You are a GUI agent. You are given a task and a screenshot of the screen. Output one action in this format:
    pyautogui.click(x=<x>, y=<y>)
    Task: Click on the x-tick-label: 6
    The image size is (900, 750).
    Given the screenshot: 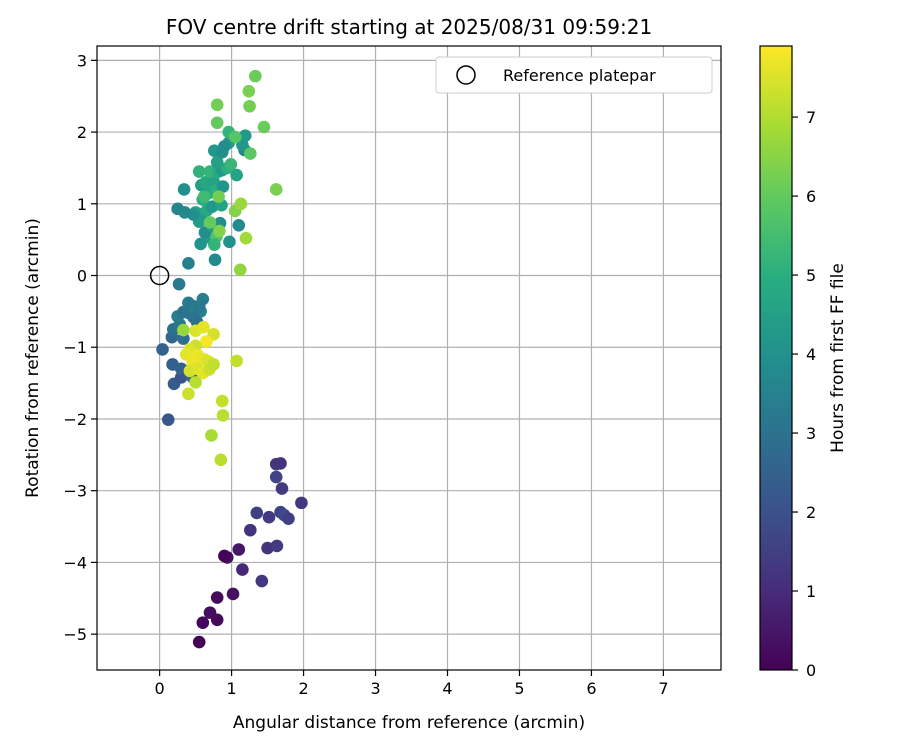 What is the action you would take?
    pyautogui.click(x=591, y=688)
    